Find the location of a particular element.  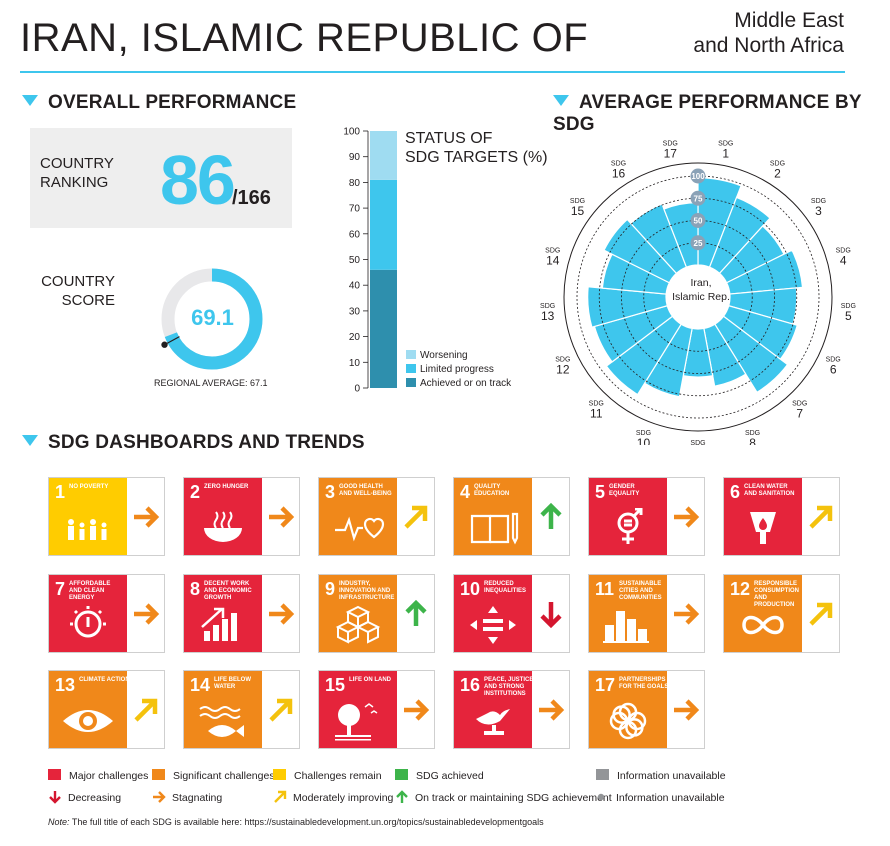

sdg-tile-number: 16 is located at coordinates (470, 685).